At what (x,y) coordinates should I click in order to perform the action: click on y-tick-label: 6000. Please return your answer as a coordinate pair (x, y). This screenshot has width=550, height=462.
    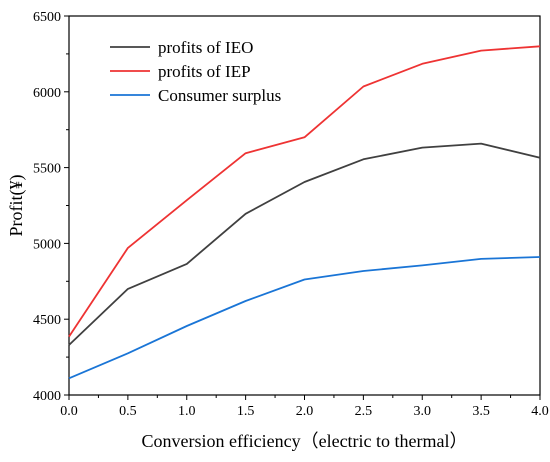
    Looking at the image, I should click on (47, 93).